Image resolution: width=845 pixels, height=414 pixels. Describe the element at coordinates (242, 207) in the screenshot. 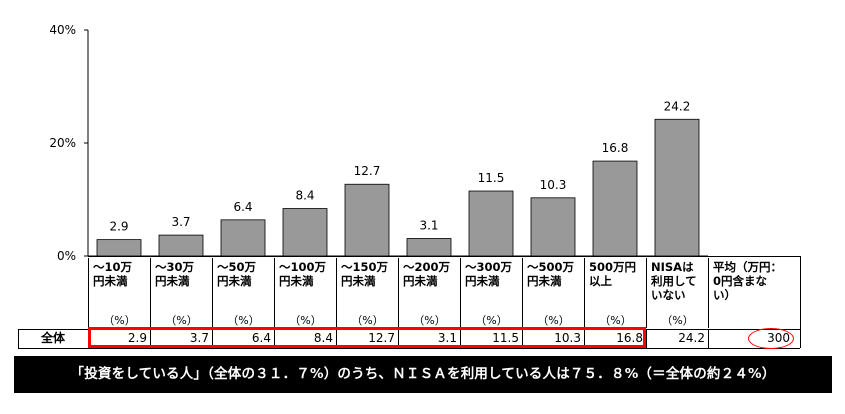

I see `data-label: 6.4` at that location.